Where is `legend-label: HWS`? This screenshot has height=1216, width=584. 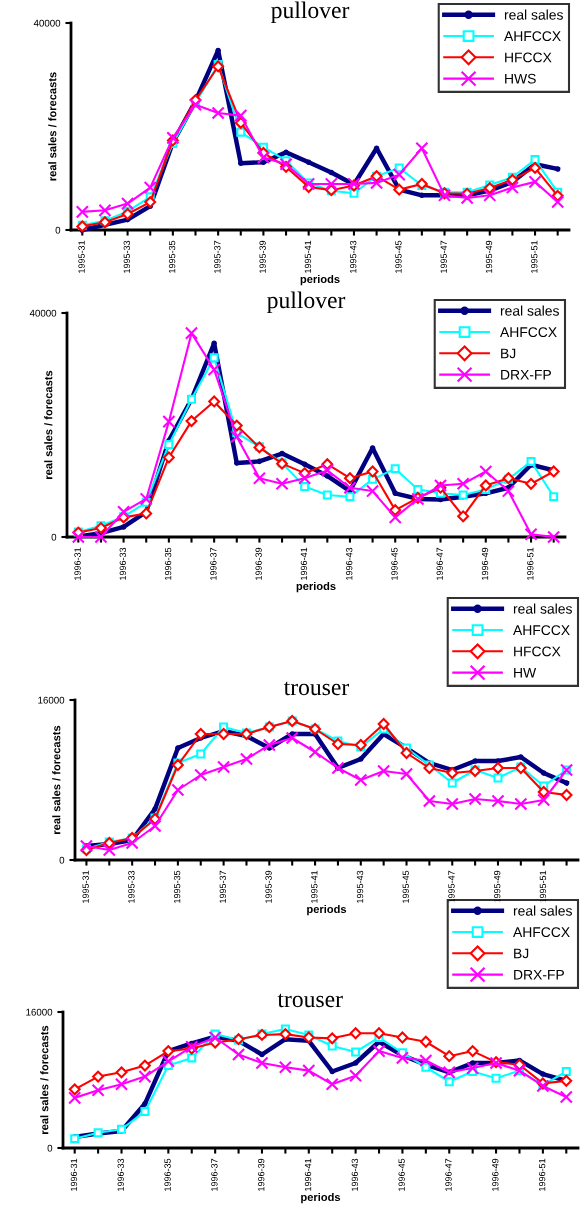 legend-label: HWS is located at coordinates (520, 78).